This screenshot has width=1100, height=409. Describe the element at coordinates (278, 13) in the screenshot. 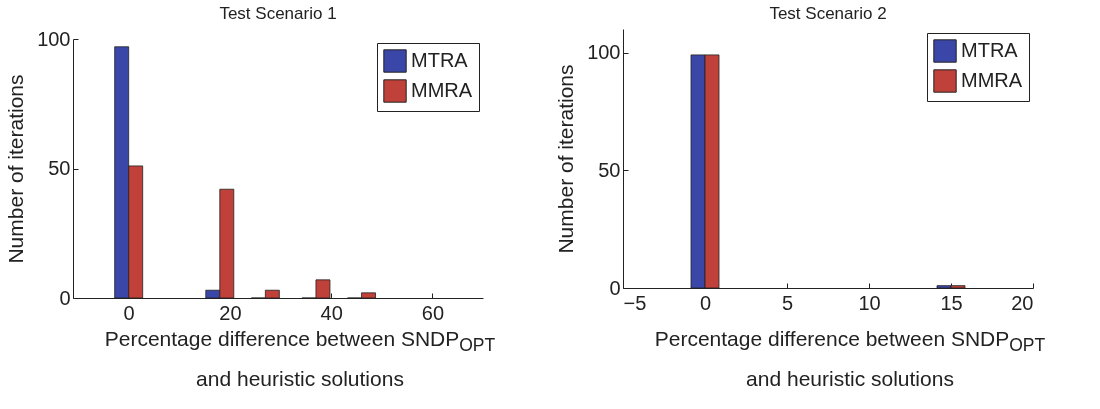

I see `chart-title: Test Scenario 1` at that location.